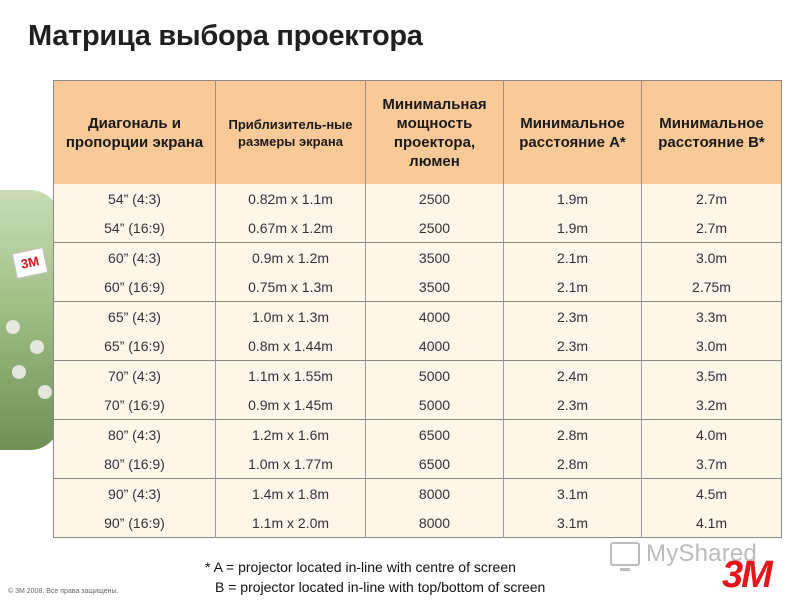  I want to click on table-cell: 0.9m x 1.45m, so click(290, 405).